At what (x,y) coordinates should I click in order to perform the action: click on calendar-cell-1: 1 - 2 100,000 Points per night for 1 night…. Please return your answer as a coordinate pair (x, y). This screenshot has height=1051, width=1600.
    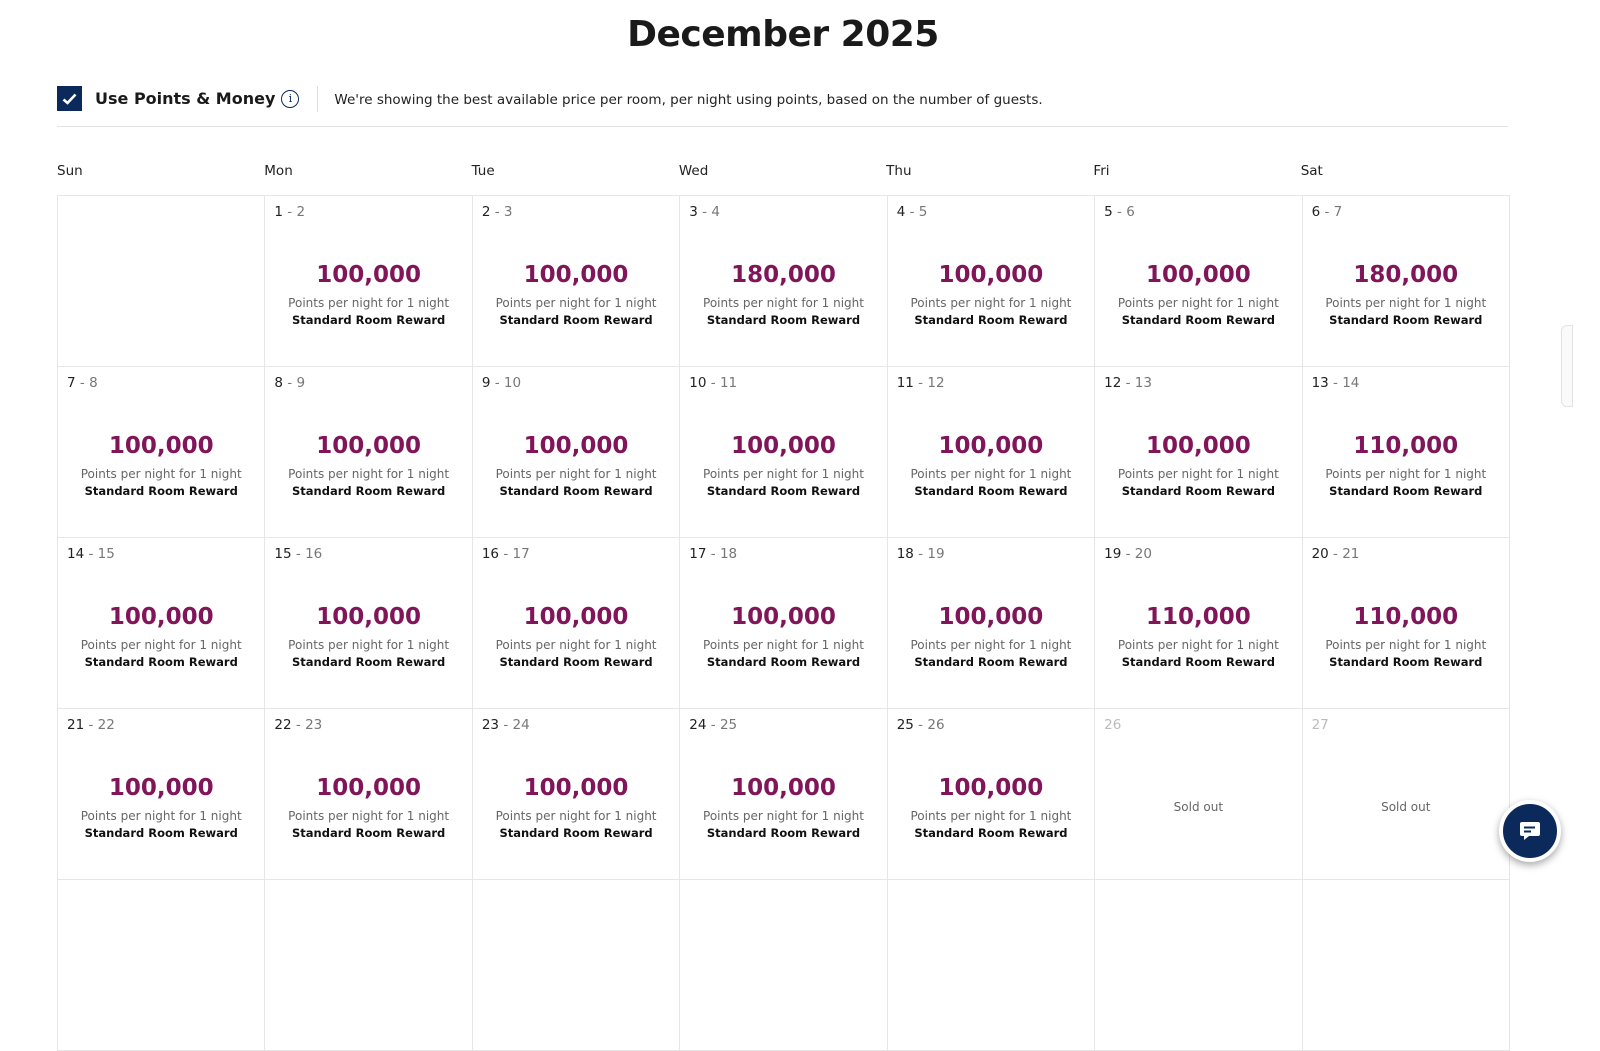
    Looking at the image, I should click on (369, 281).